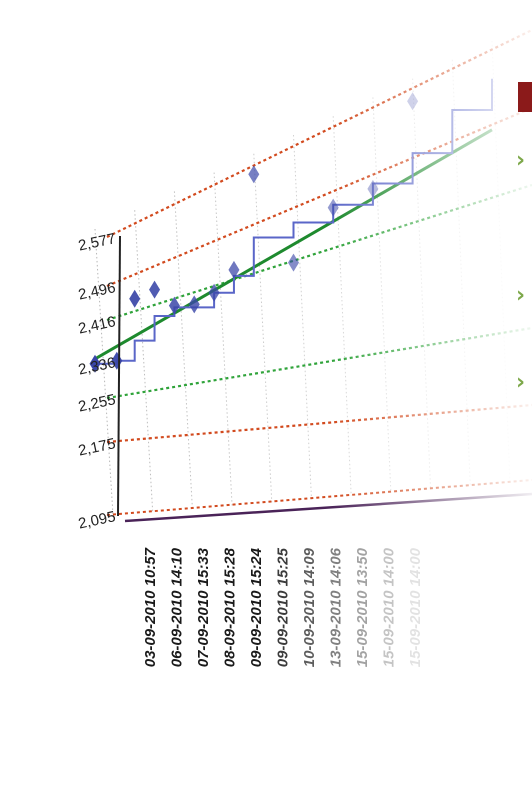  I want to click on x-tick-label: 03-09-2010 10:57, so click(150, 607).